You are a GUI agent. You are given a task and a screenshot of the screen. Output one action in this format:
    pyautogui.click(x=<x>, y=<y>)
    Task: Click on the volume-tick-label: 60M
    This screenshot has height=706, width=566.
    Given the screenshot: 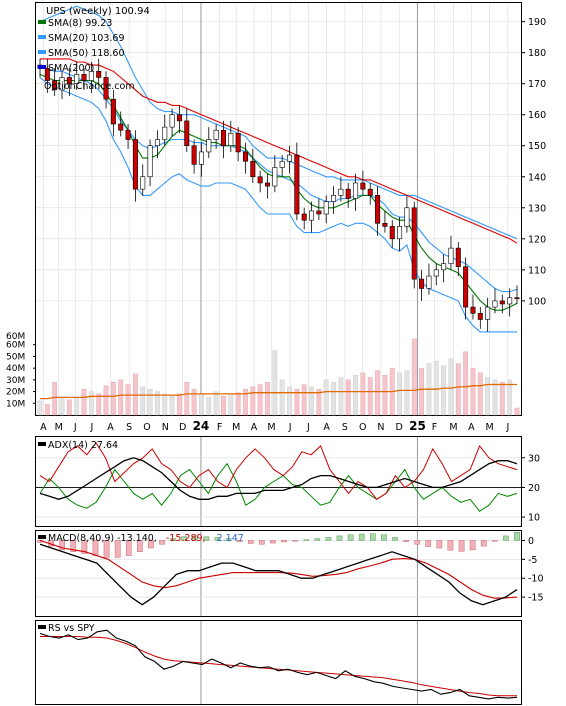 What is the action you would take?
    pyautogui.click(x=15, y=346)
    